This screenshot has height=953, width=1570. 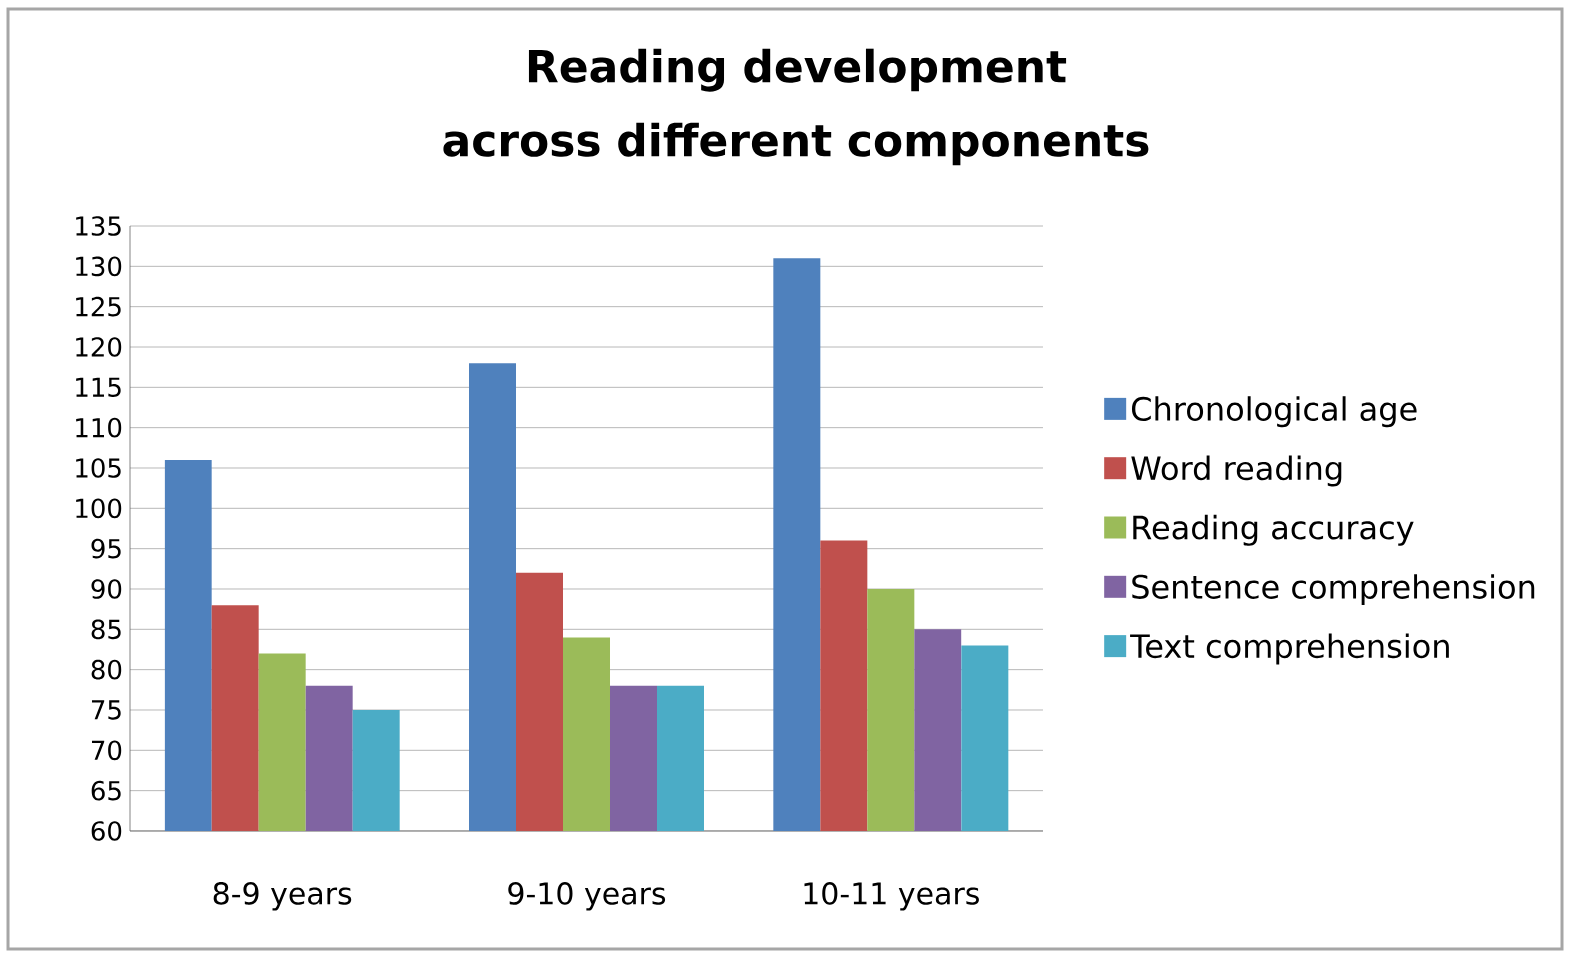 I want to click on legend-label: Text comprehension, so click(x=1289, y=649).